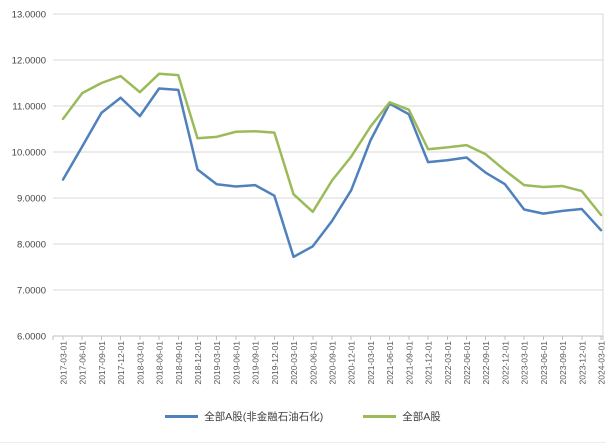  Describe the element at coordinates (505, 363) in the screenshot. I see `x-axis-tick-label: 2022-12-01` at that location.